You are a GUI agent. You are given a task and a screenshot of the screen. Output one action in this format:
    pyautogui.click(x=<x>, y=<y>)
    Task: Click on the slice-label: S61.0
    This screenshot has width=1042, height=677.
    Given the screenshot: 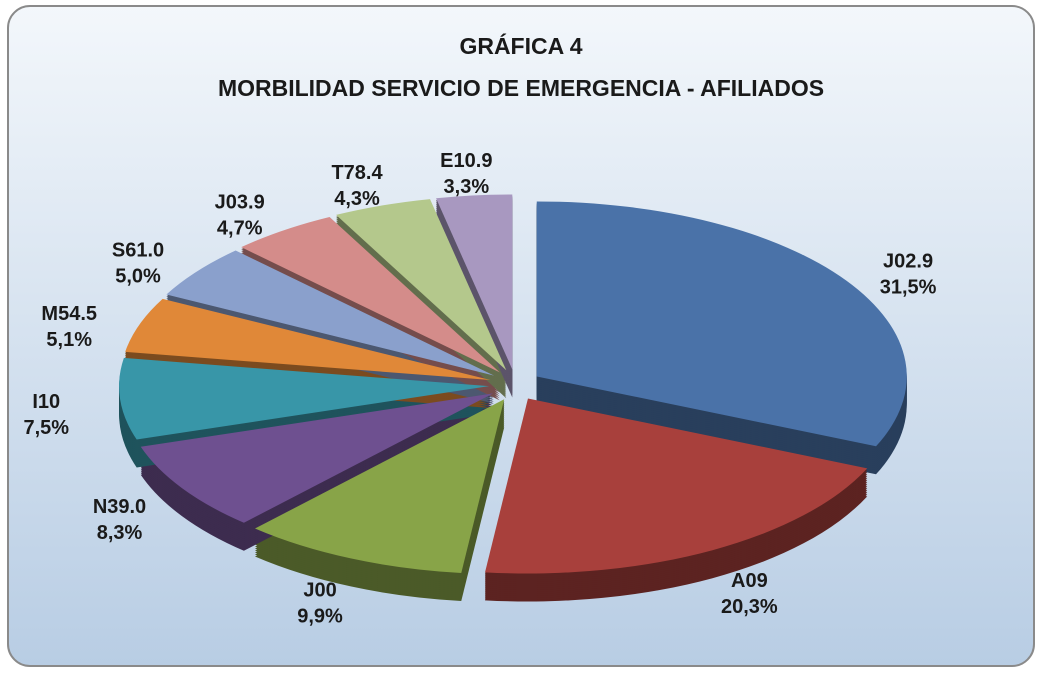 What is the action you would take?
    pyautogui.click(x=138, y=251)
    